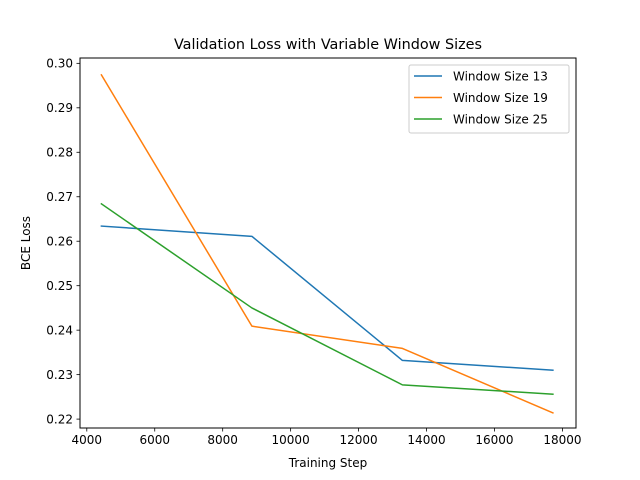  I want to click on y-tick-label: 0.27, so click(59, 197).